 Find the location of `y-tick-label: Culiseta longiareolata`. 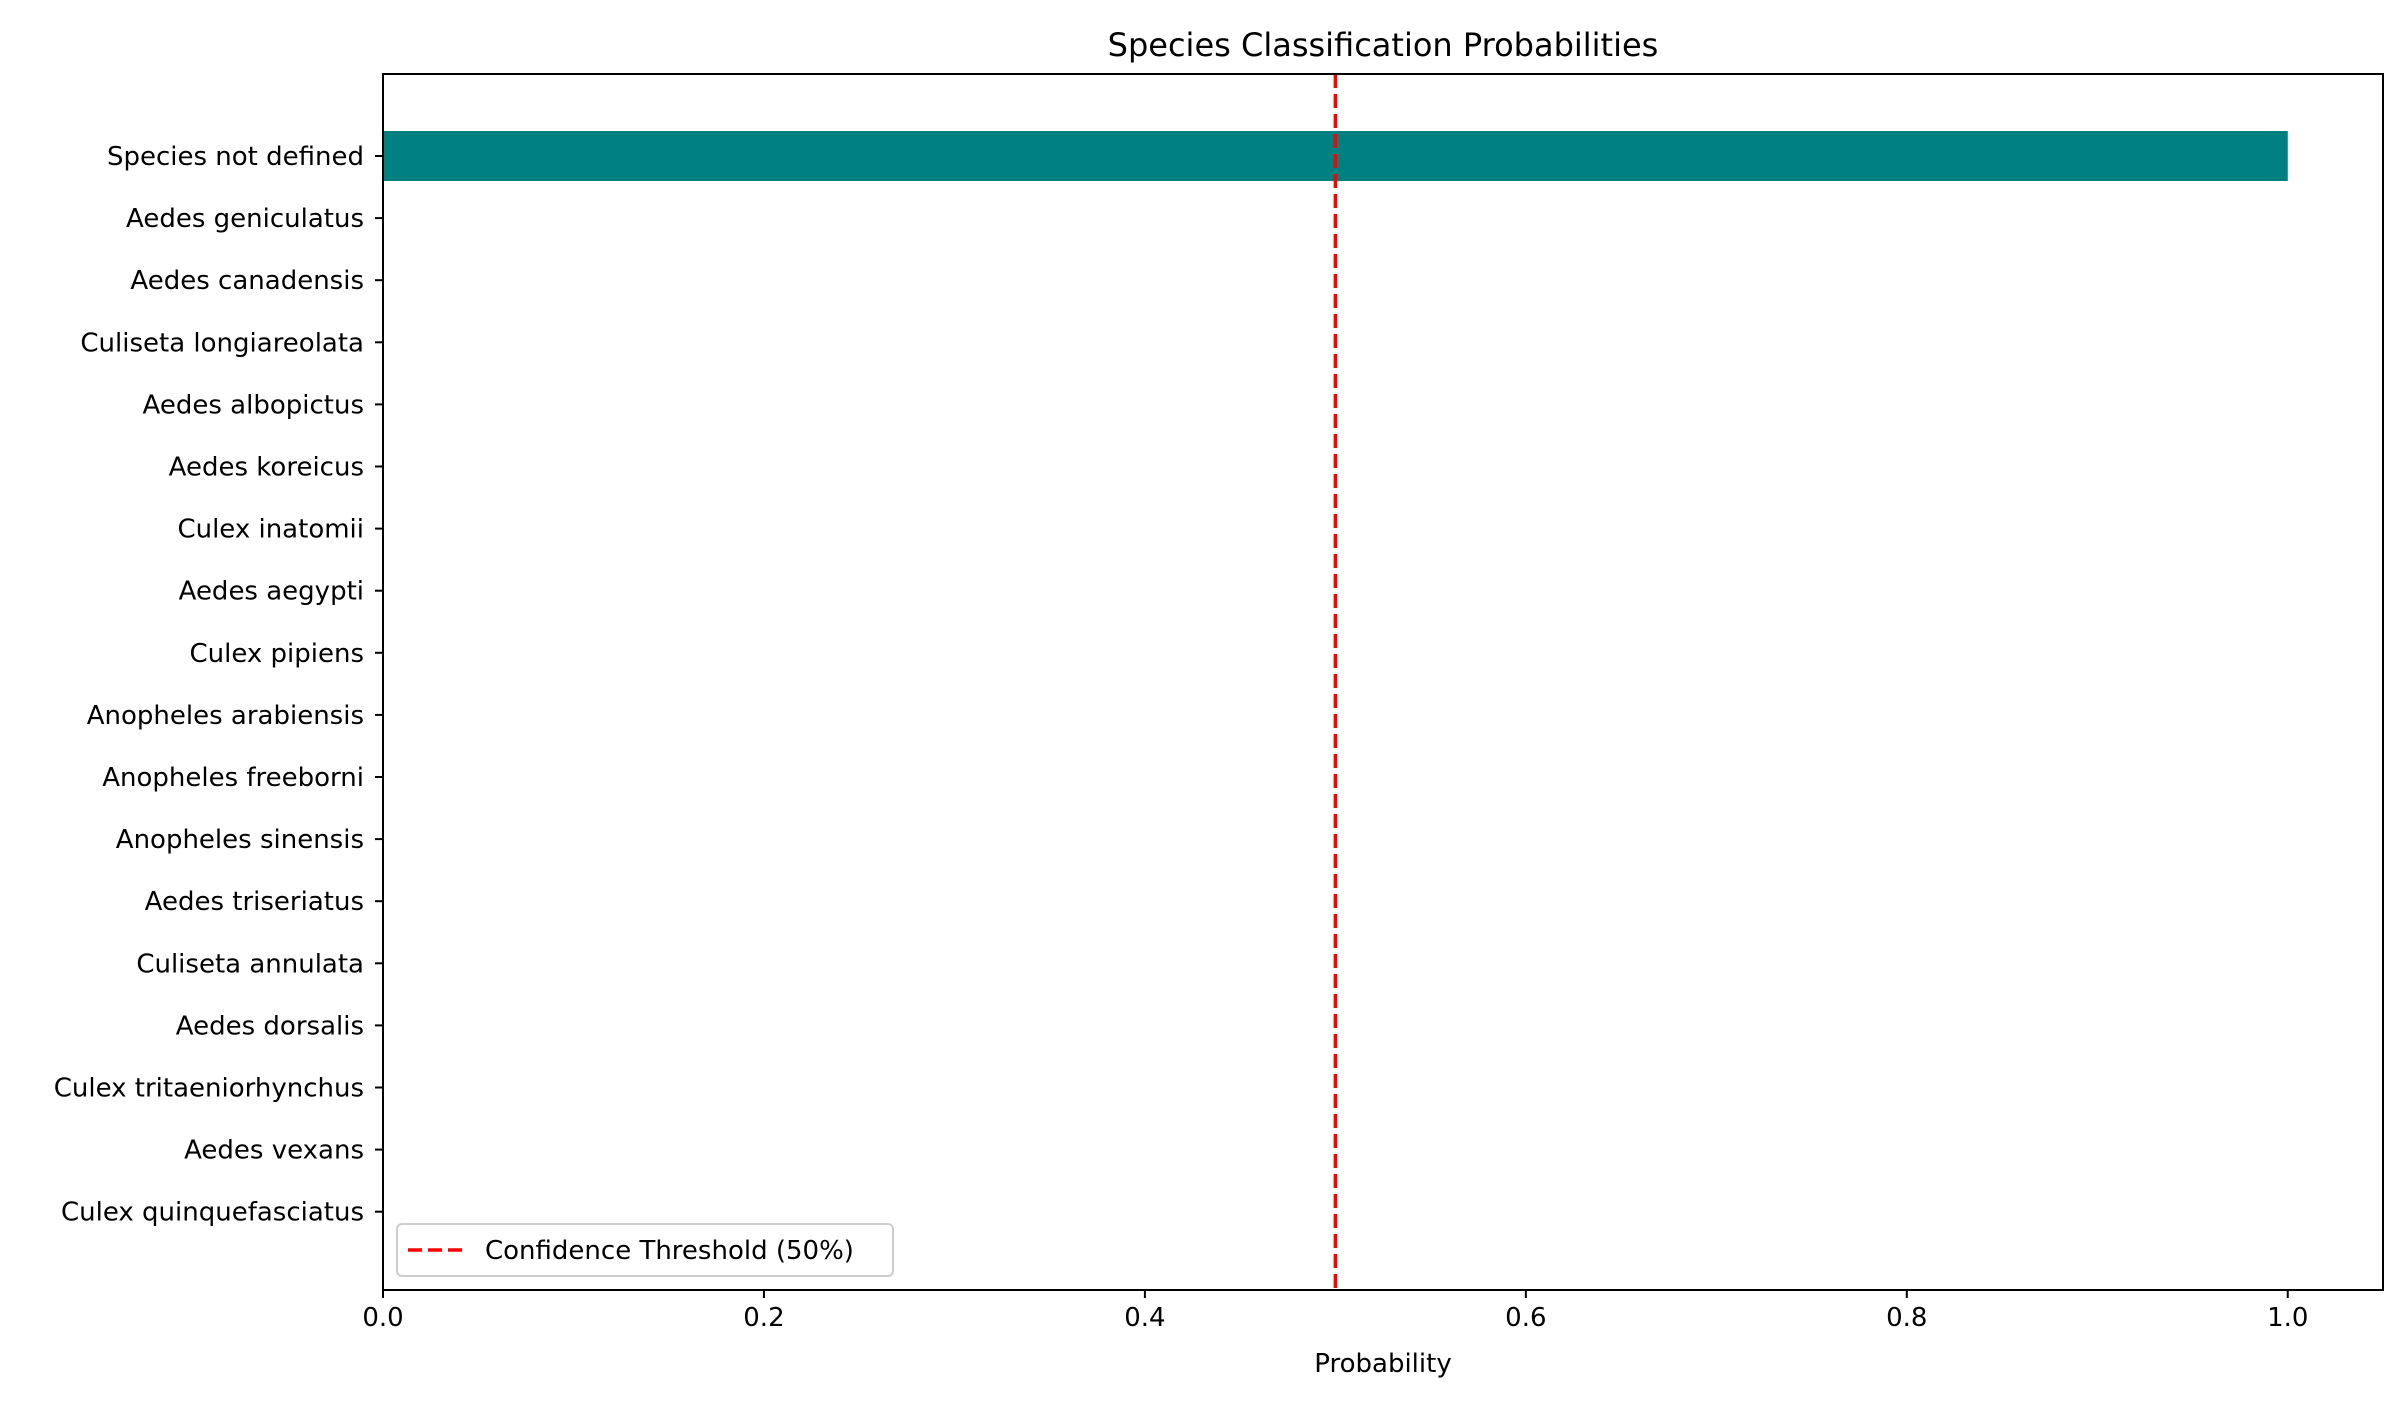

y-tick-label: Culiseta longiareolata is located at coordinates (222, 343).